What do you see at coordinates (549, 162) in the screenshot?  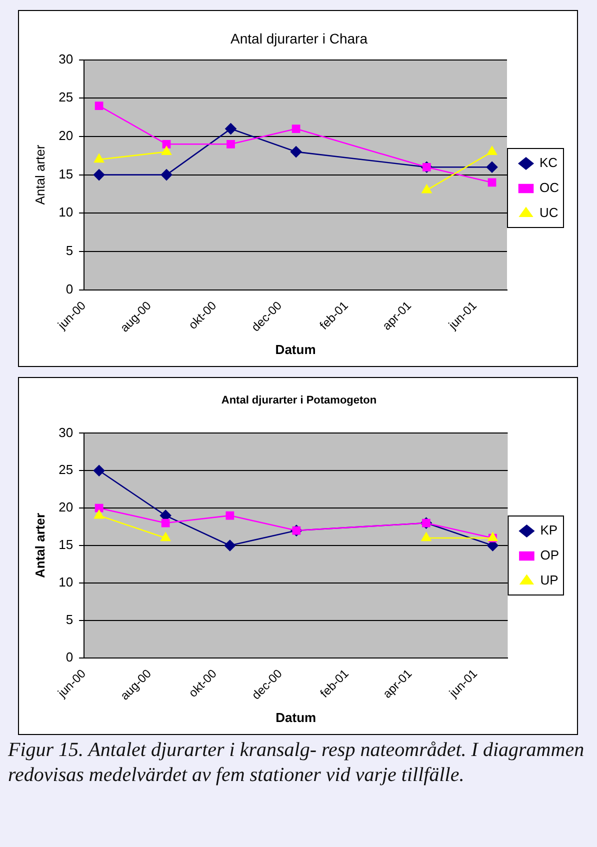 I see `legend-label: KC` at bounding box center [549, 162].